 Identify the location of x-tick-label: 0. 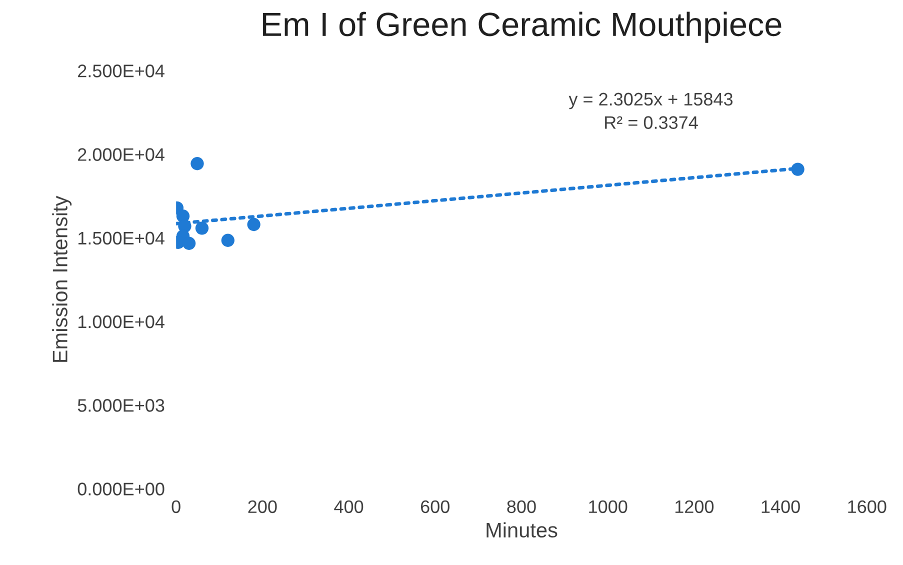
(176, 507).